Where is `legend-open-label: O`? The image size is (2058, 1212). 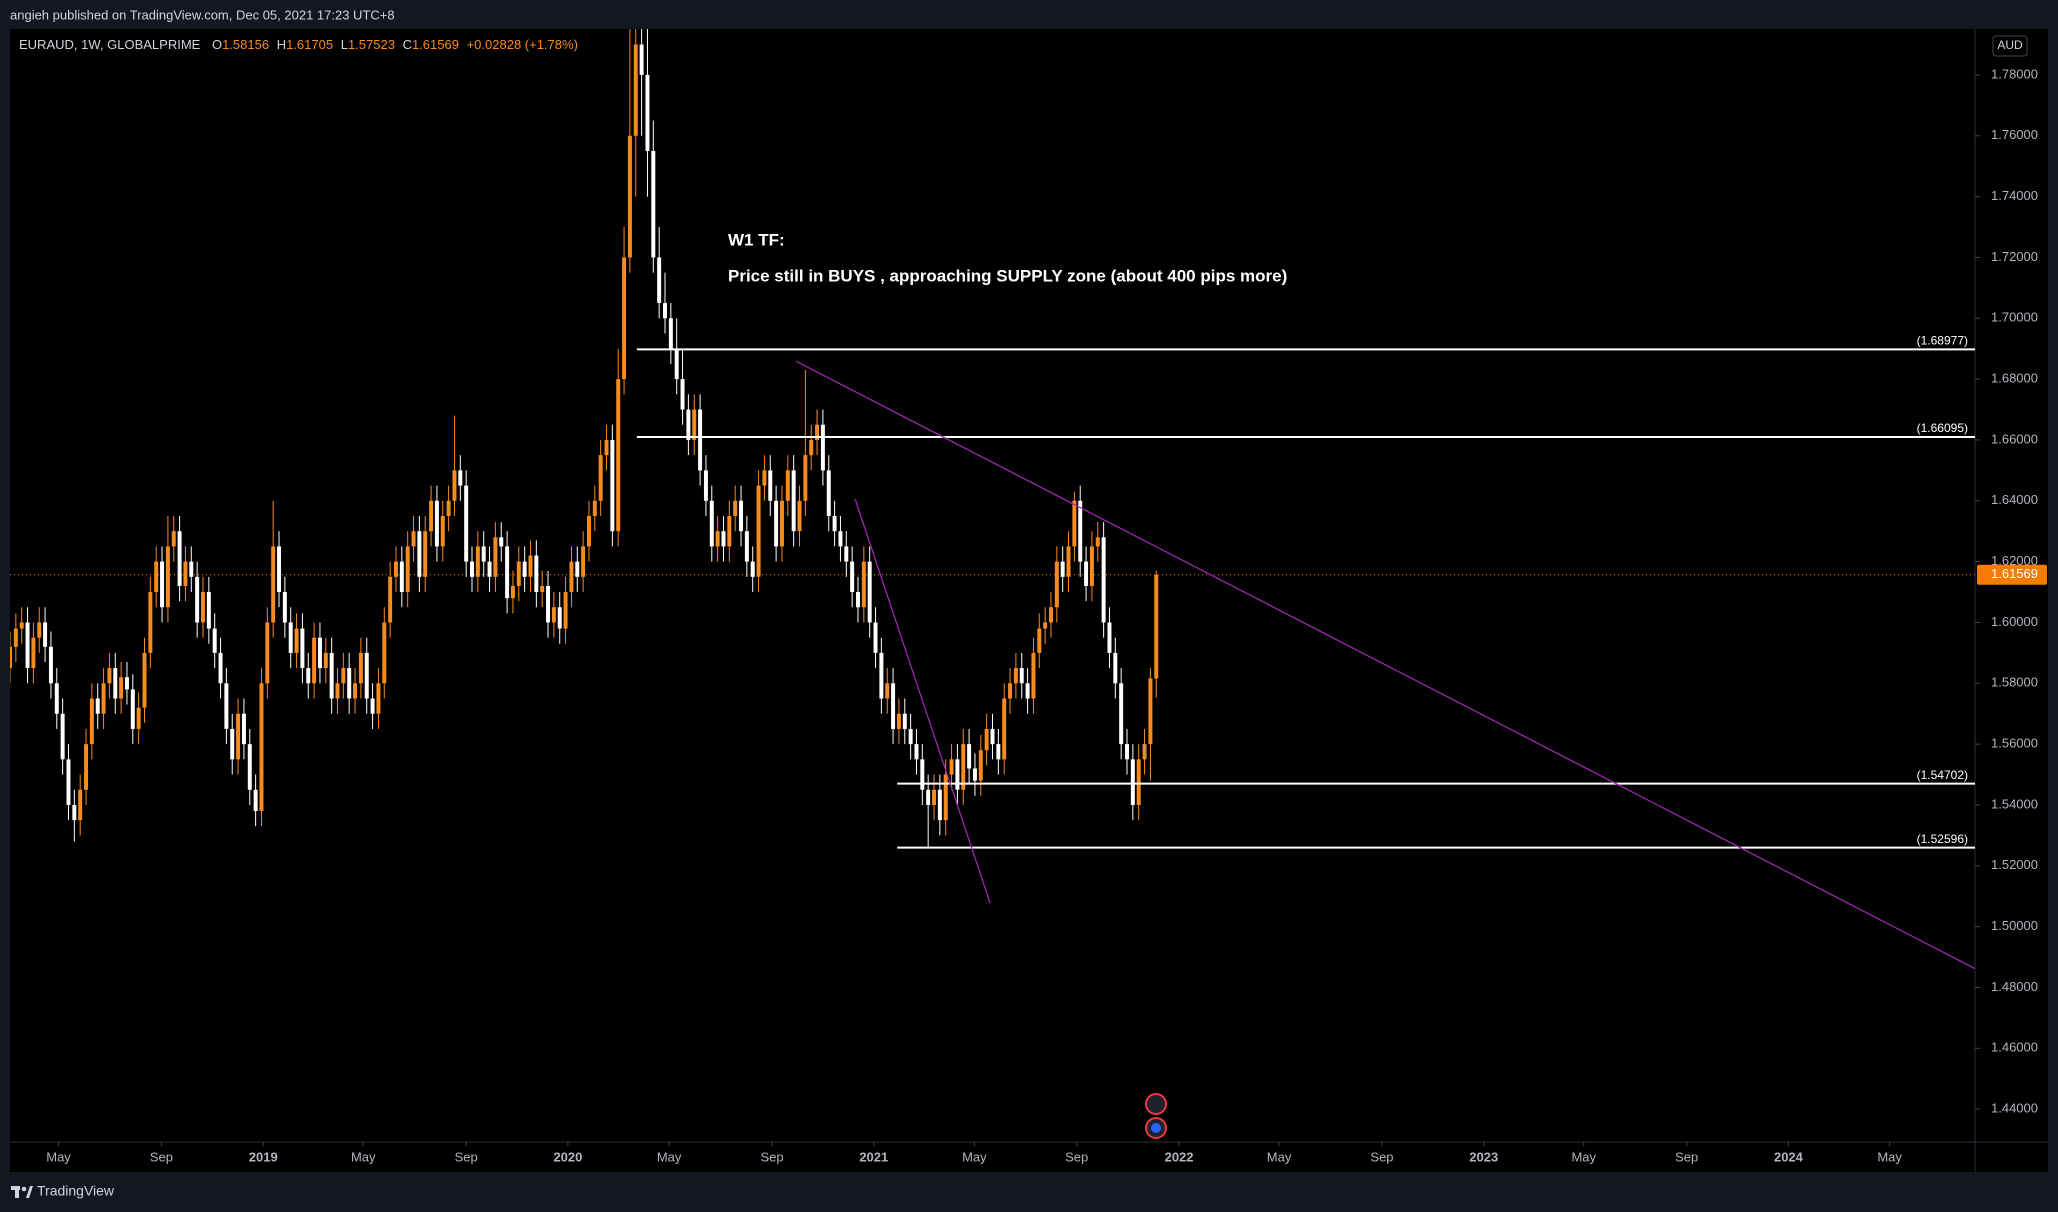 legend-open-label: O is located at coordinates (217, 44).